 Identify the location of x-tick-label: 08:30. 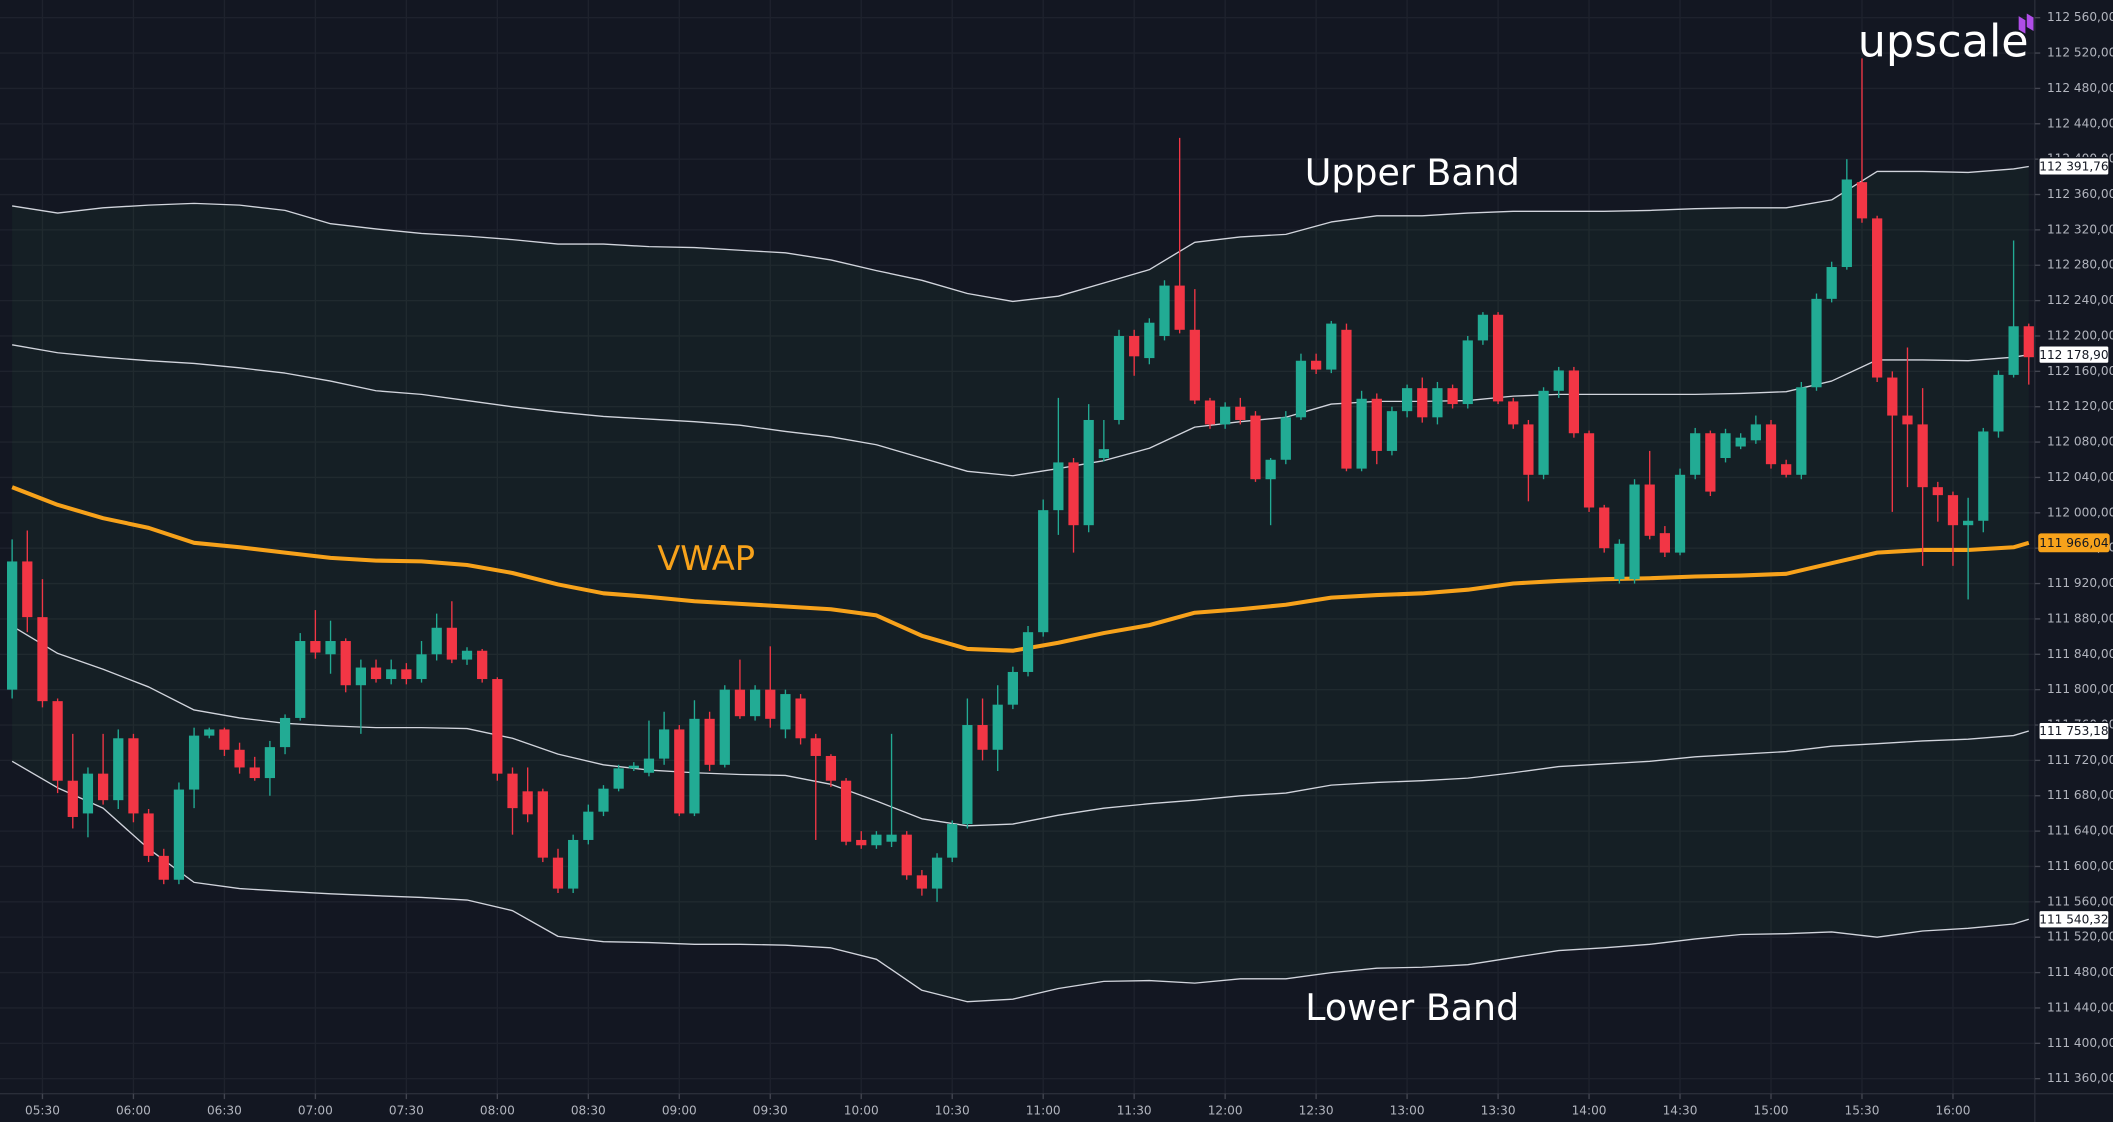
(588, 1111).